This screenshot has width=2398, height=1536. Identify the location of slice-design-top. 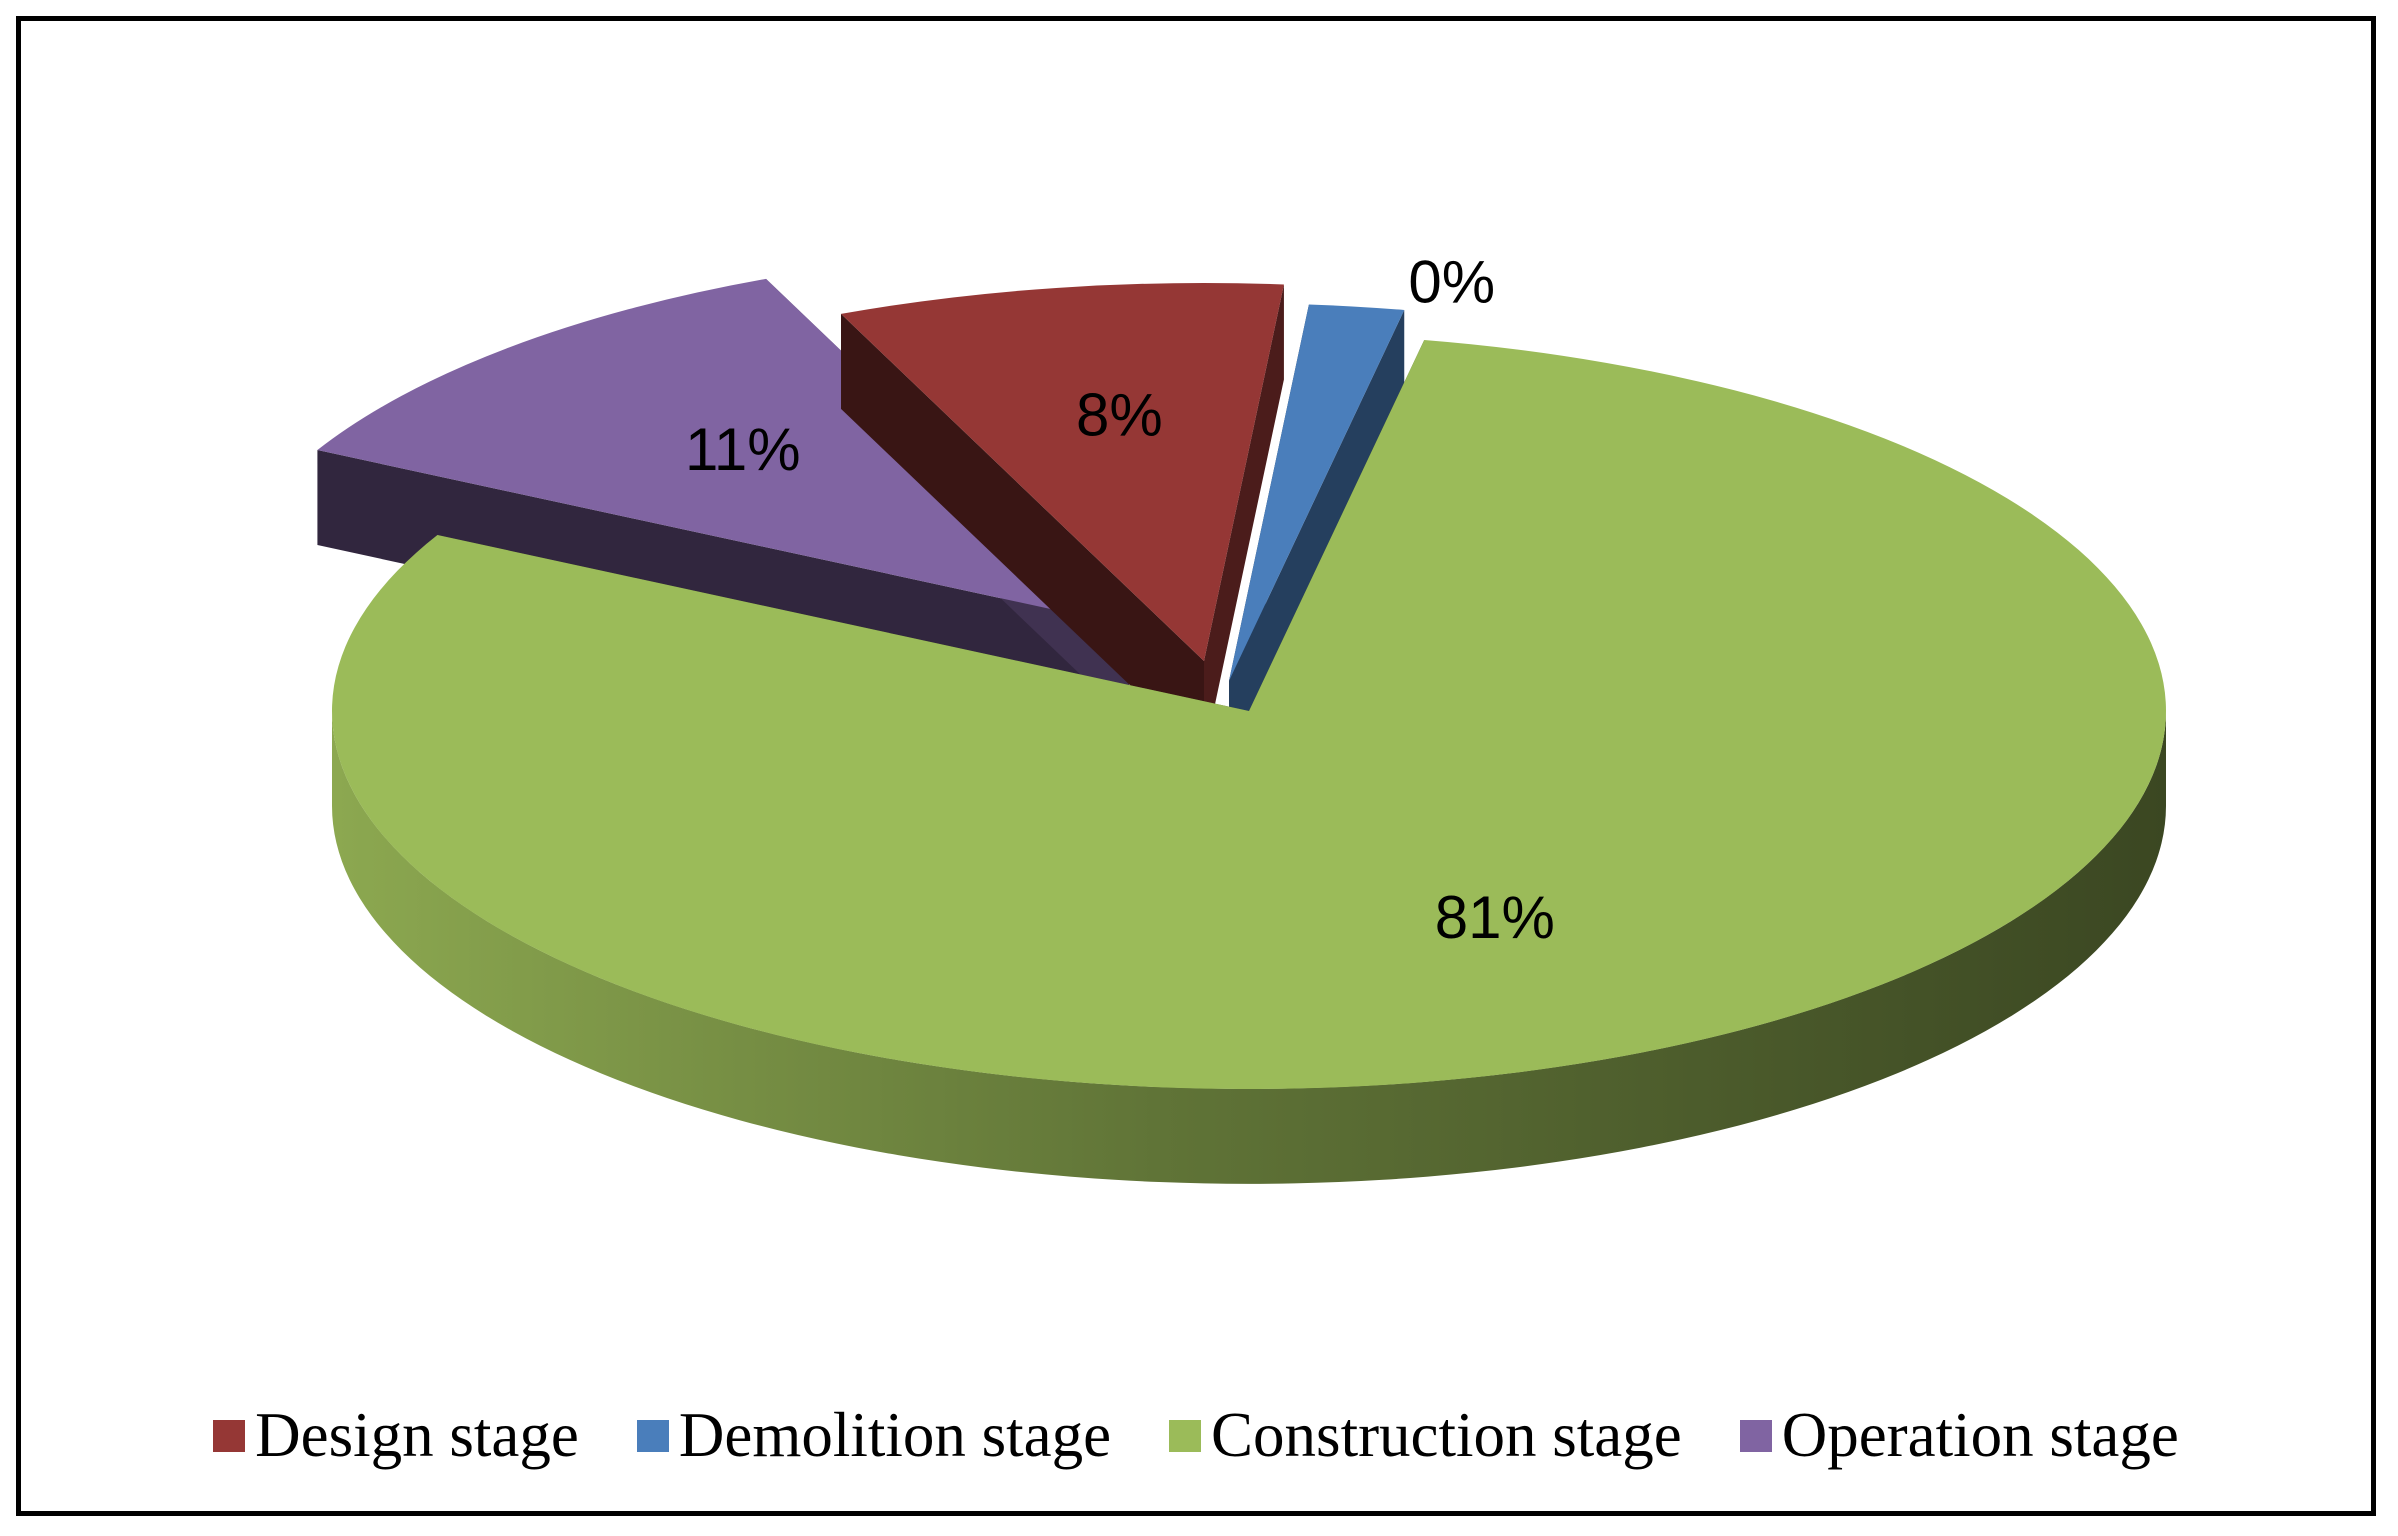
(1062, 472).